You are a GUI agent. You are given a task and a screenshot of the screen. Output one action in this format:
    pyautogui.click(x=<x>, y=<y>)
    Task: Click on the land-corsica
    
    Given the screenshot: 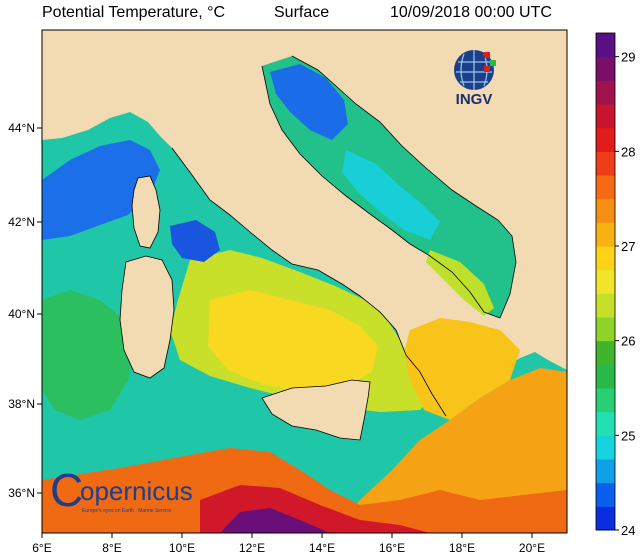 What is the action you would take?
    pyautogui.click(x=146, y=212)
    